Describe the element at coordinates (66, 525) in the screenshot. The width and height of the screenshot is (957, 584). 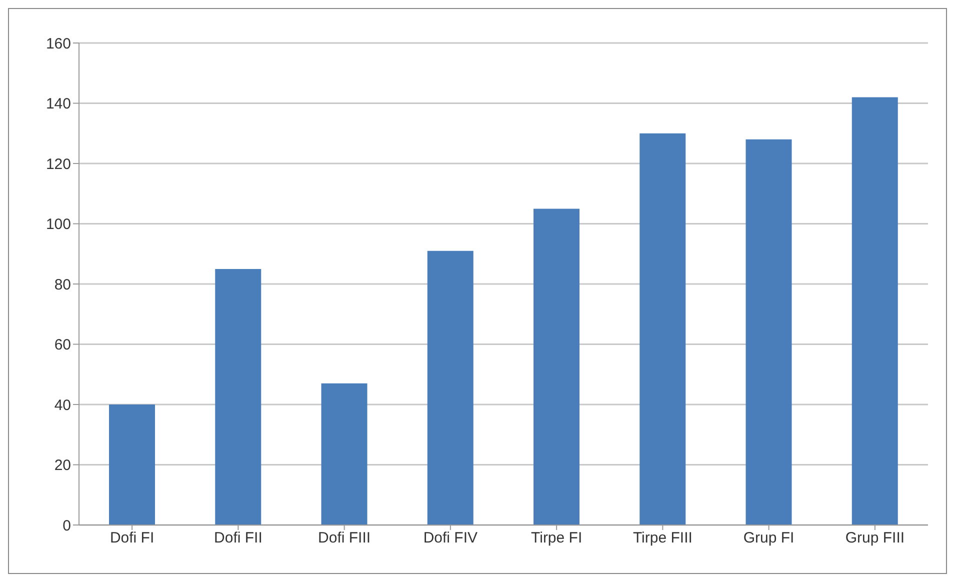
I see `y-tick-label: 0` at that location.